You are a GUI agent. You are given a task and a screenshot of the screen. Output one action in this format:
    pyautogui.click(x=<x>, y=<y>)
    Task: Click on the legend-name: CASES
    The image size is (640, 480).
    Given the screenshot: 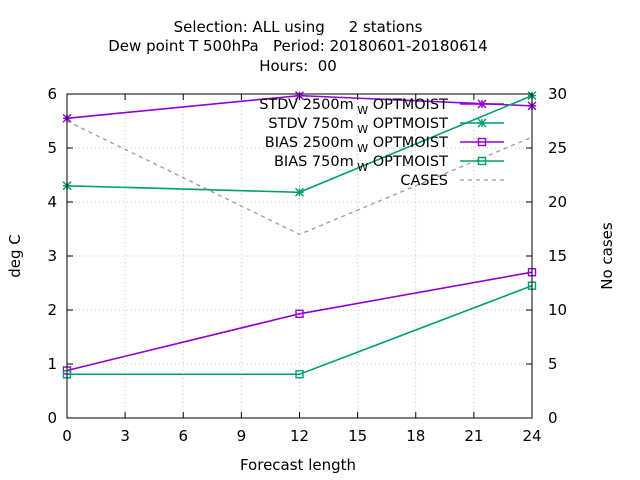 What is the action you would take?
    pyautogui.click(x=424, y=181)
    